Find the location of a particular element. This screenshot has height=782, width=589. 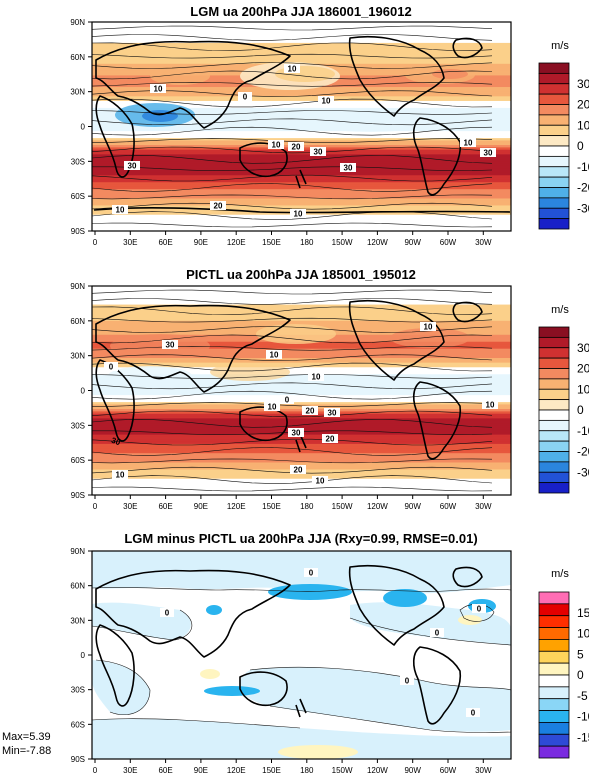

x-tick-label: 60W is located at coordinates (448, 242).